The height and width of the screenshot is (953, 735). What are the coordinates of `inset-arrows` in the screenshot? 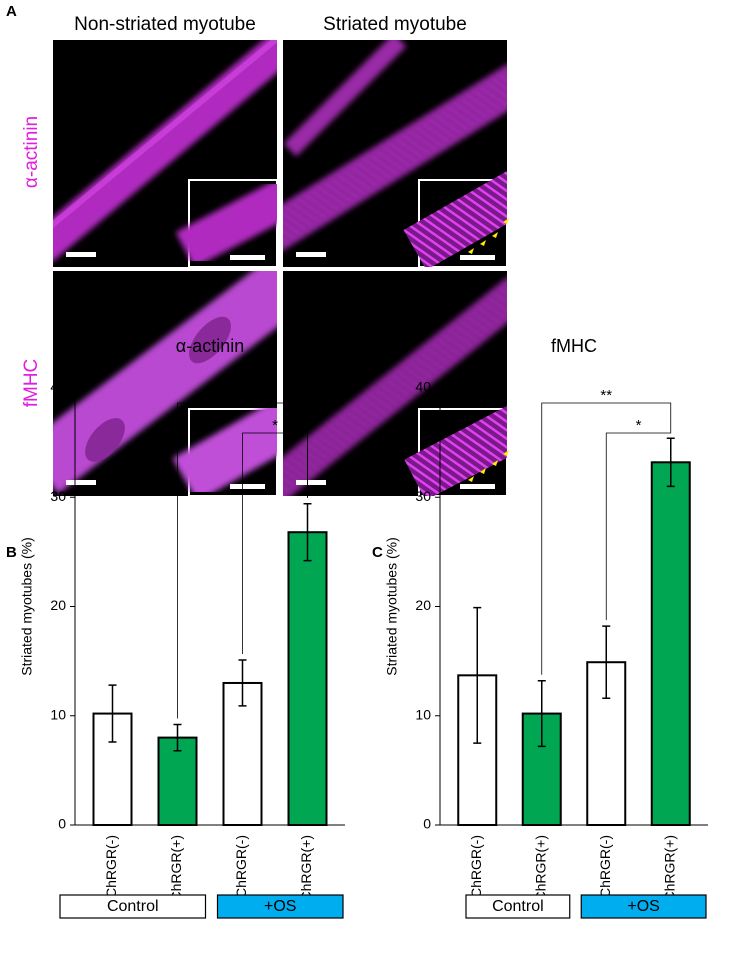 It's located at (488, 350).